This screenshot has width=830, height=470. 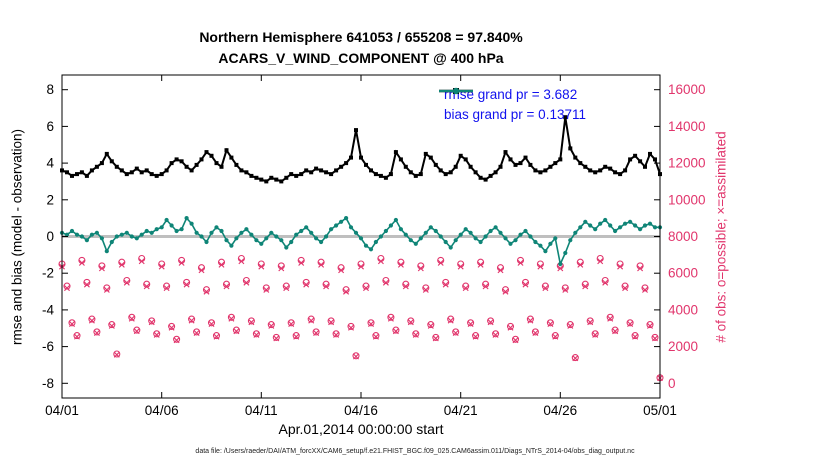 What do you see at coordinates (687, 199) in the screenshot?
I see `svg-text: 10000` at bounding box center [687, 199].